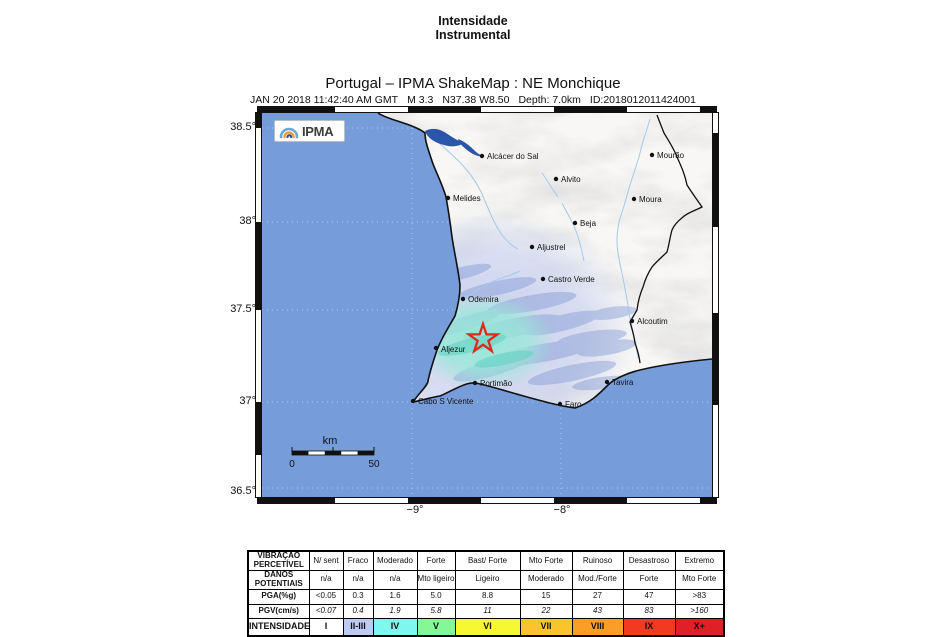 This screenshot has width=932, height=637. I want to click on lat-label-38-5: 38.5°, so click(243, 127).